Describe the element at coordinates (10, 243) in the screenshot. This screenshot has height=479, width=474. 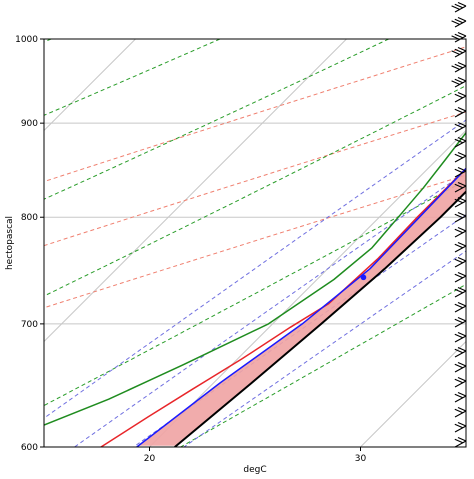
I see `y-axis-label: hectopascal` at that location.